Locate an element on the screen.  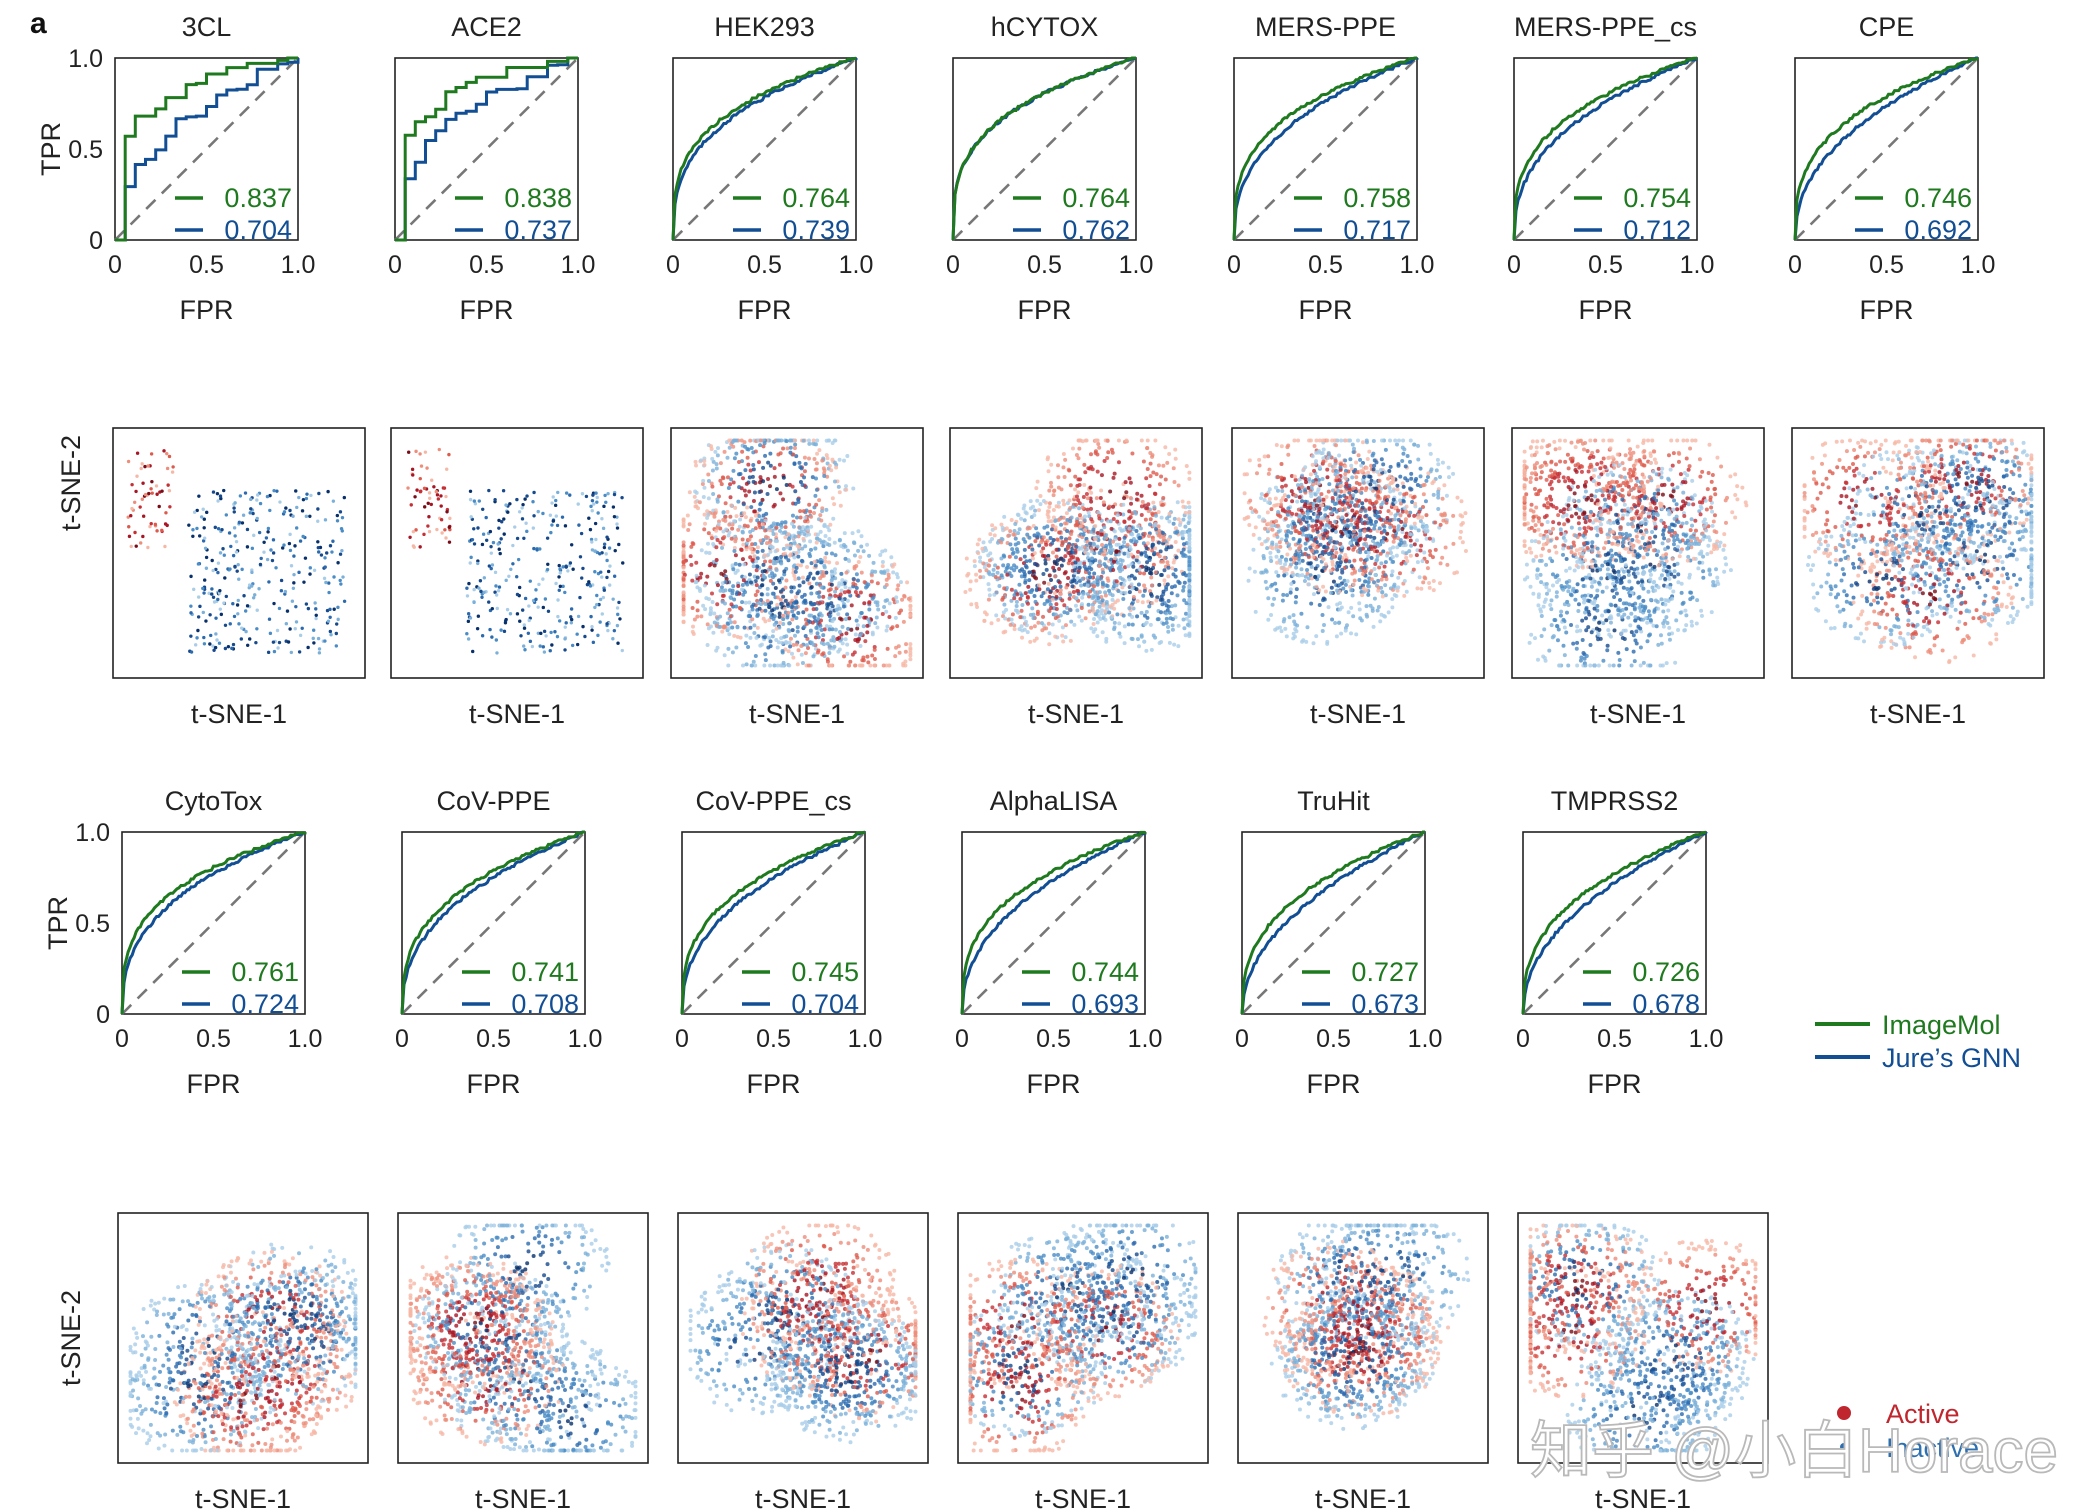
roc-curve-gnn is located at coordinates (1325, 148).